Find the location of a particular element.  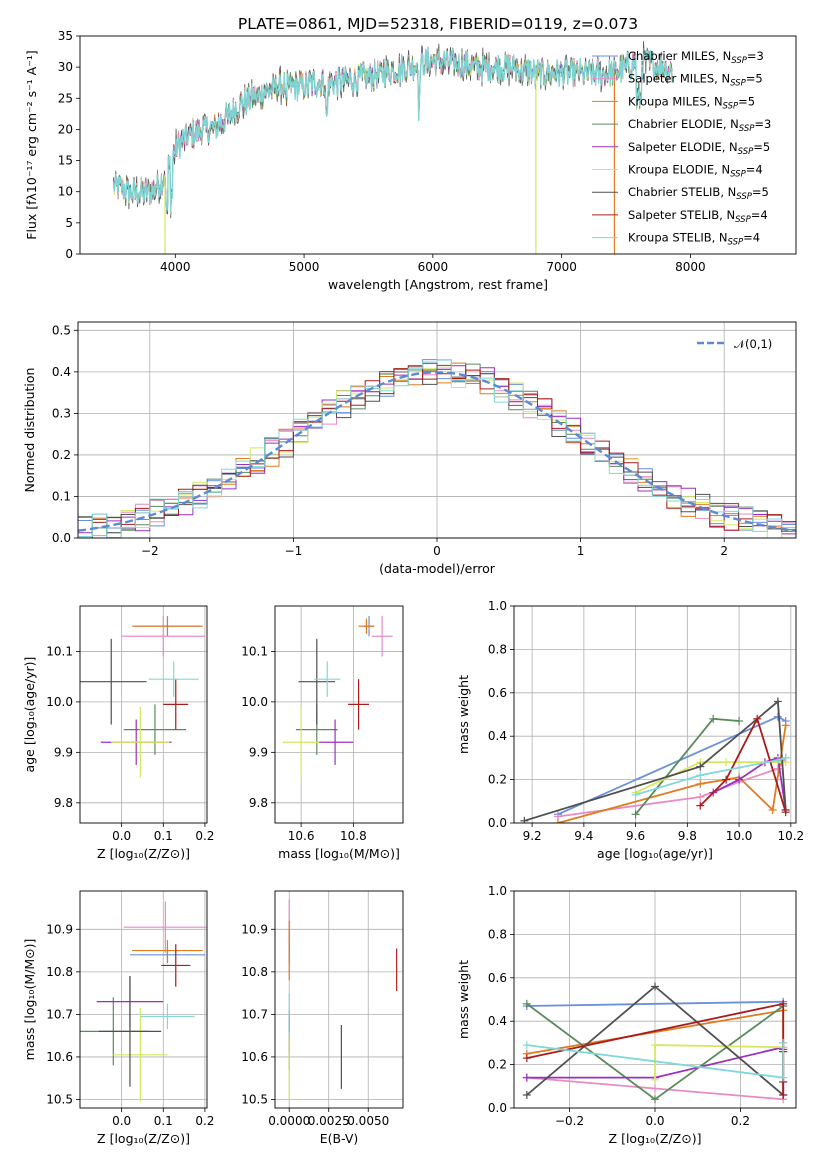

legend-entry: Chabrier MILES, NSSP=3 is located at coordinates (696, 57).